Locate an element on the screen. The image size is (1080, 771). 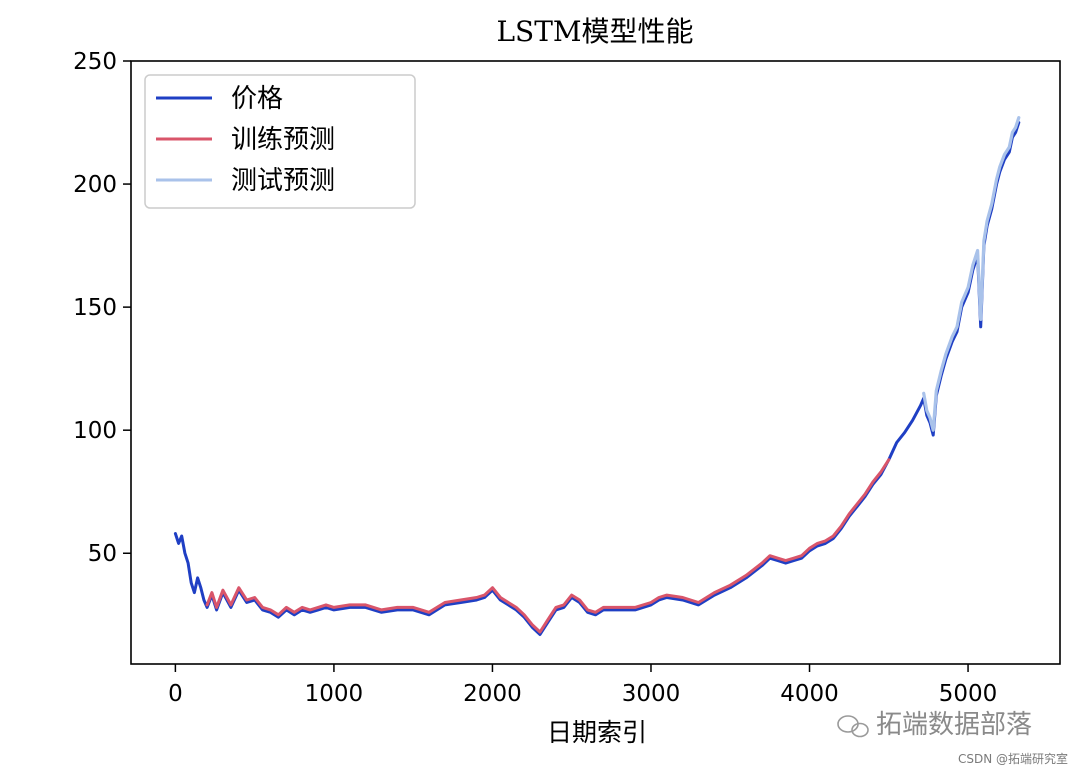
wechat-icon is located at coordinates (853, 726).